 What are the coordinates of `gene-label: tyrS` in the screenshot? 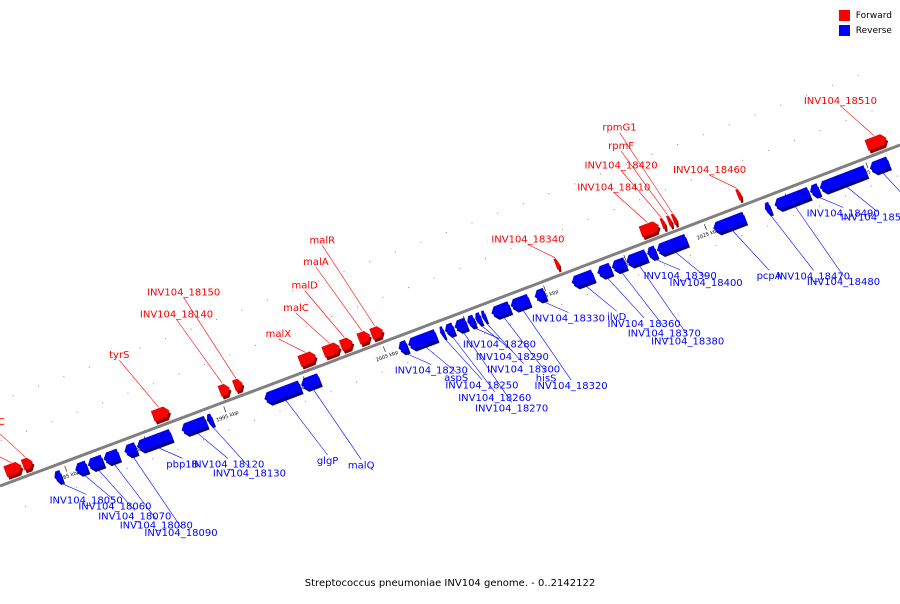 It's located at (119, 355).